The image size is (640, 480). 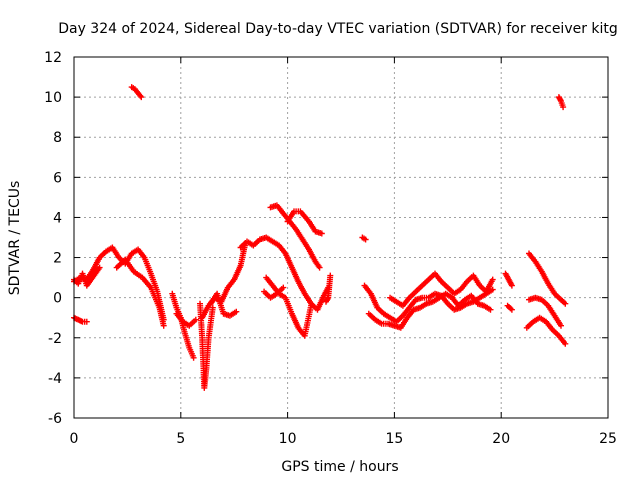 I want to click on x-tick-label: 10, so click(x=288, y=439).